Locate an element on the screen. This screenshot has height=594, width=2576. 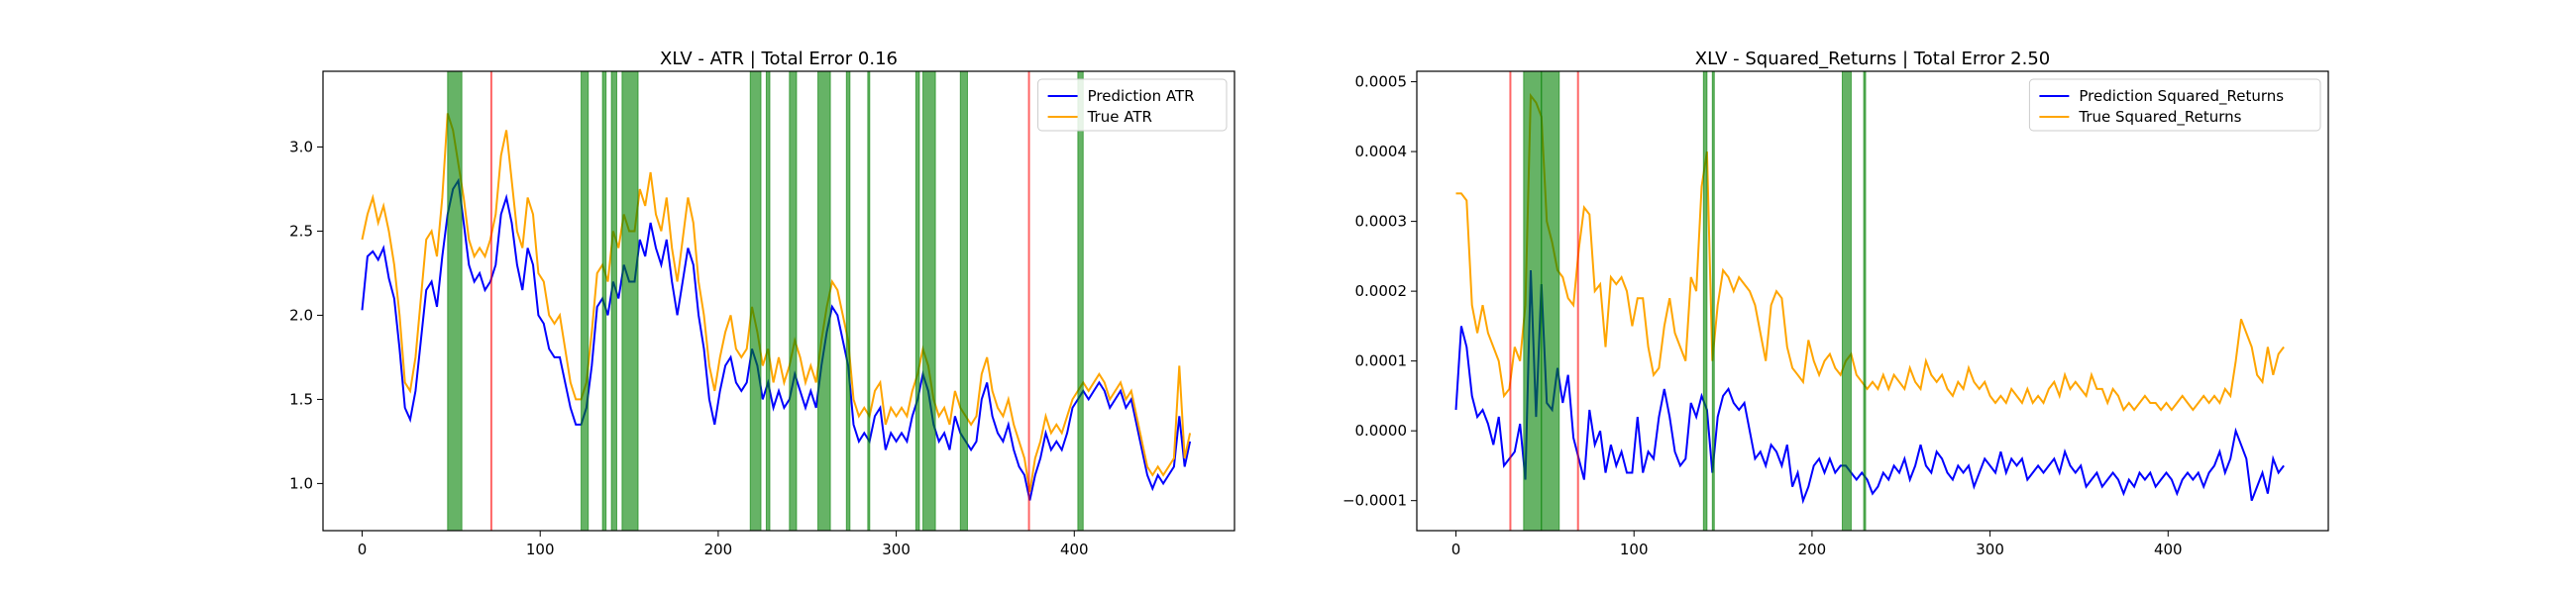
y-tick-label: −0.0001 is located at coordinates (1374, 501).